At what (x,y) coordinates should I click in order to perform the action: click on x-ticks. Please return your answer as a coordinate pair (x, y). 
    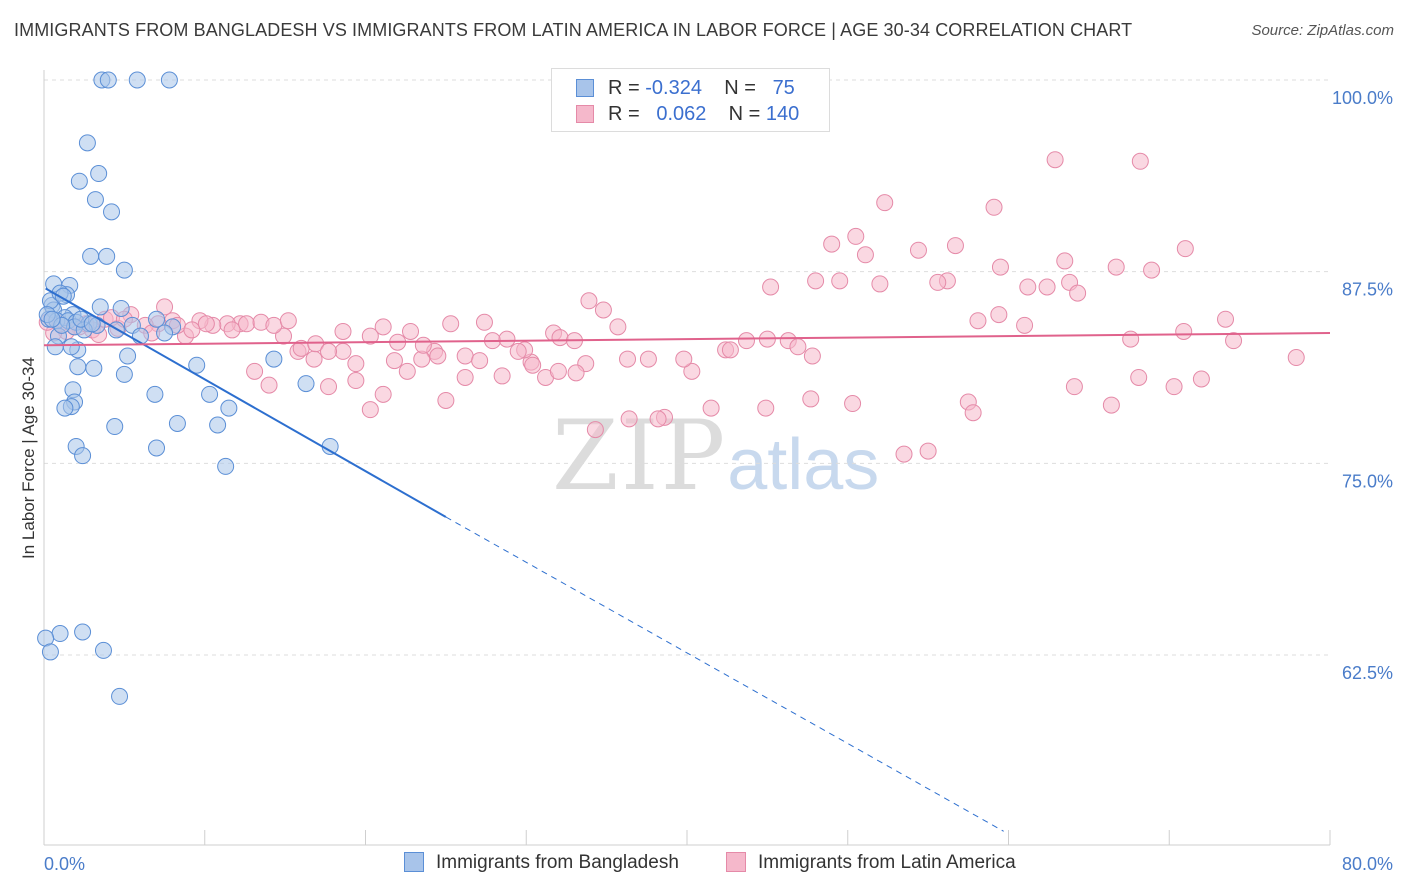
    Looking at the image, I should click on (687, 837).